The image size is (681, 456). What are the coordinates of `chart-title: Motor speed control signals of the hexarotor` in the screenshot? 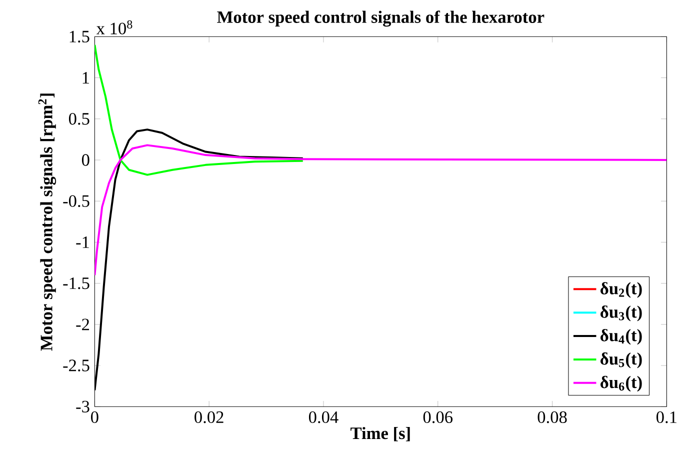 It's located at (380, 18).